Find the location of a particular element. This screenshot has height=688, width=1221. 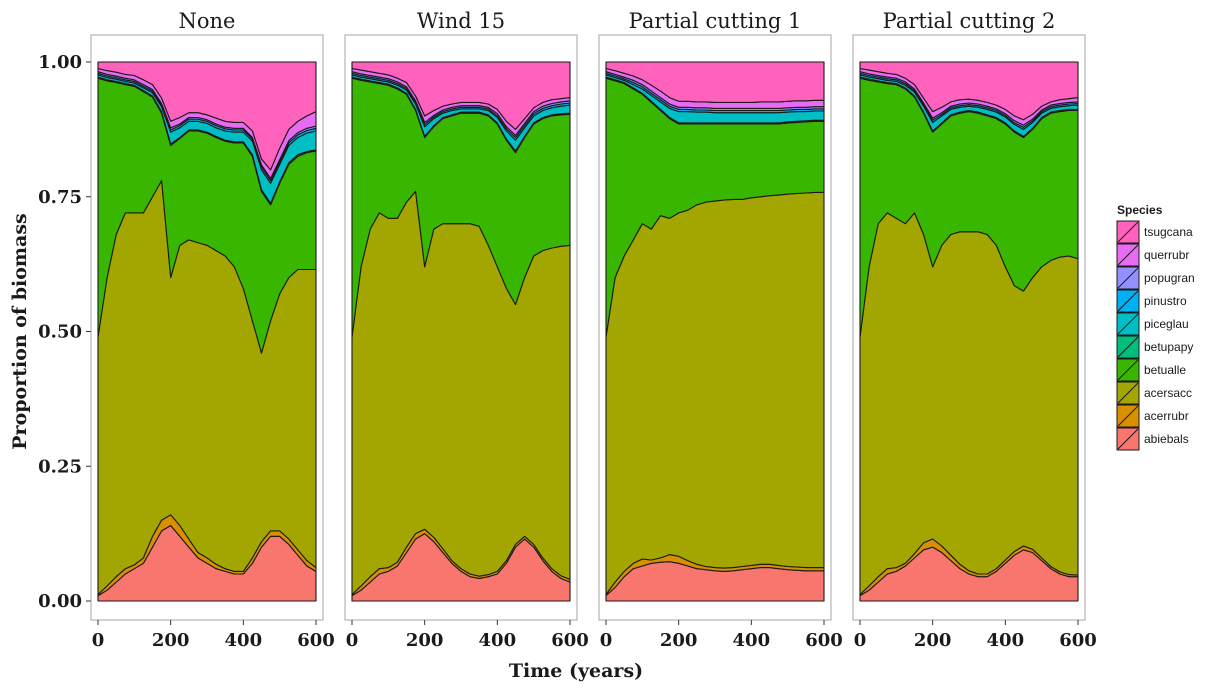

y-tick-label: 0.75 is located at coordinates (60, 197).